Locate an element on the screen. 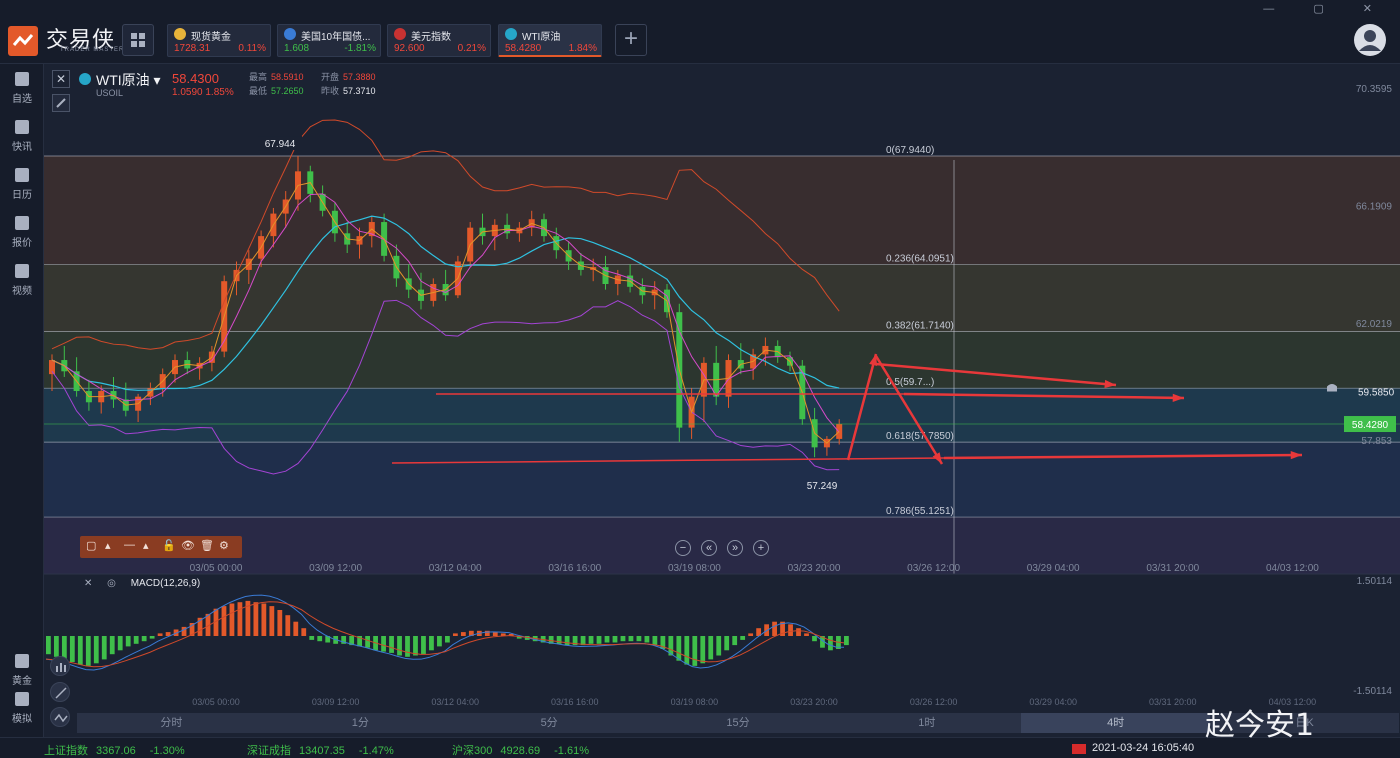  quote-tab-price: 92.600 is located at coordinates (409, 48).